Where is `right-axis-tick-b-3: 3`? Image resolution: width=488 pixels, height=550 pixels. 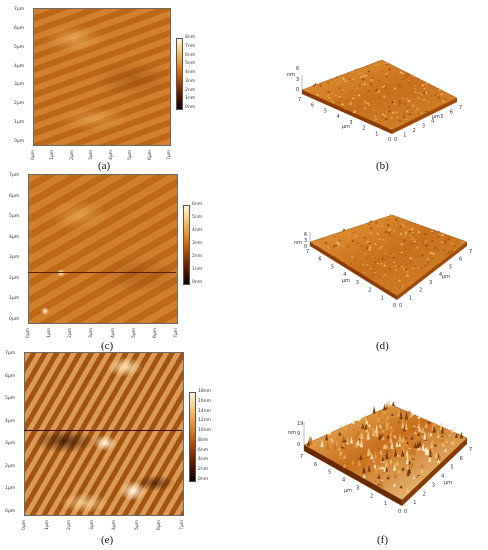
right-axis-tick-b-3: 3 is located at coordinates (423, 126).